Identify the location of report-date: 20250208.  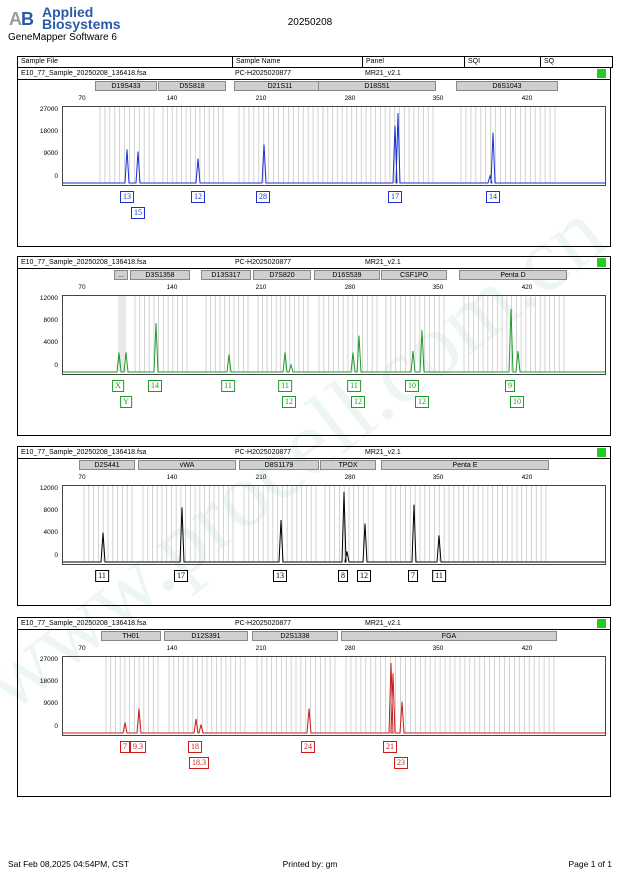
(310, 22).